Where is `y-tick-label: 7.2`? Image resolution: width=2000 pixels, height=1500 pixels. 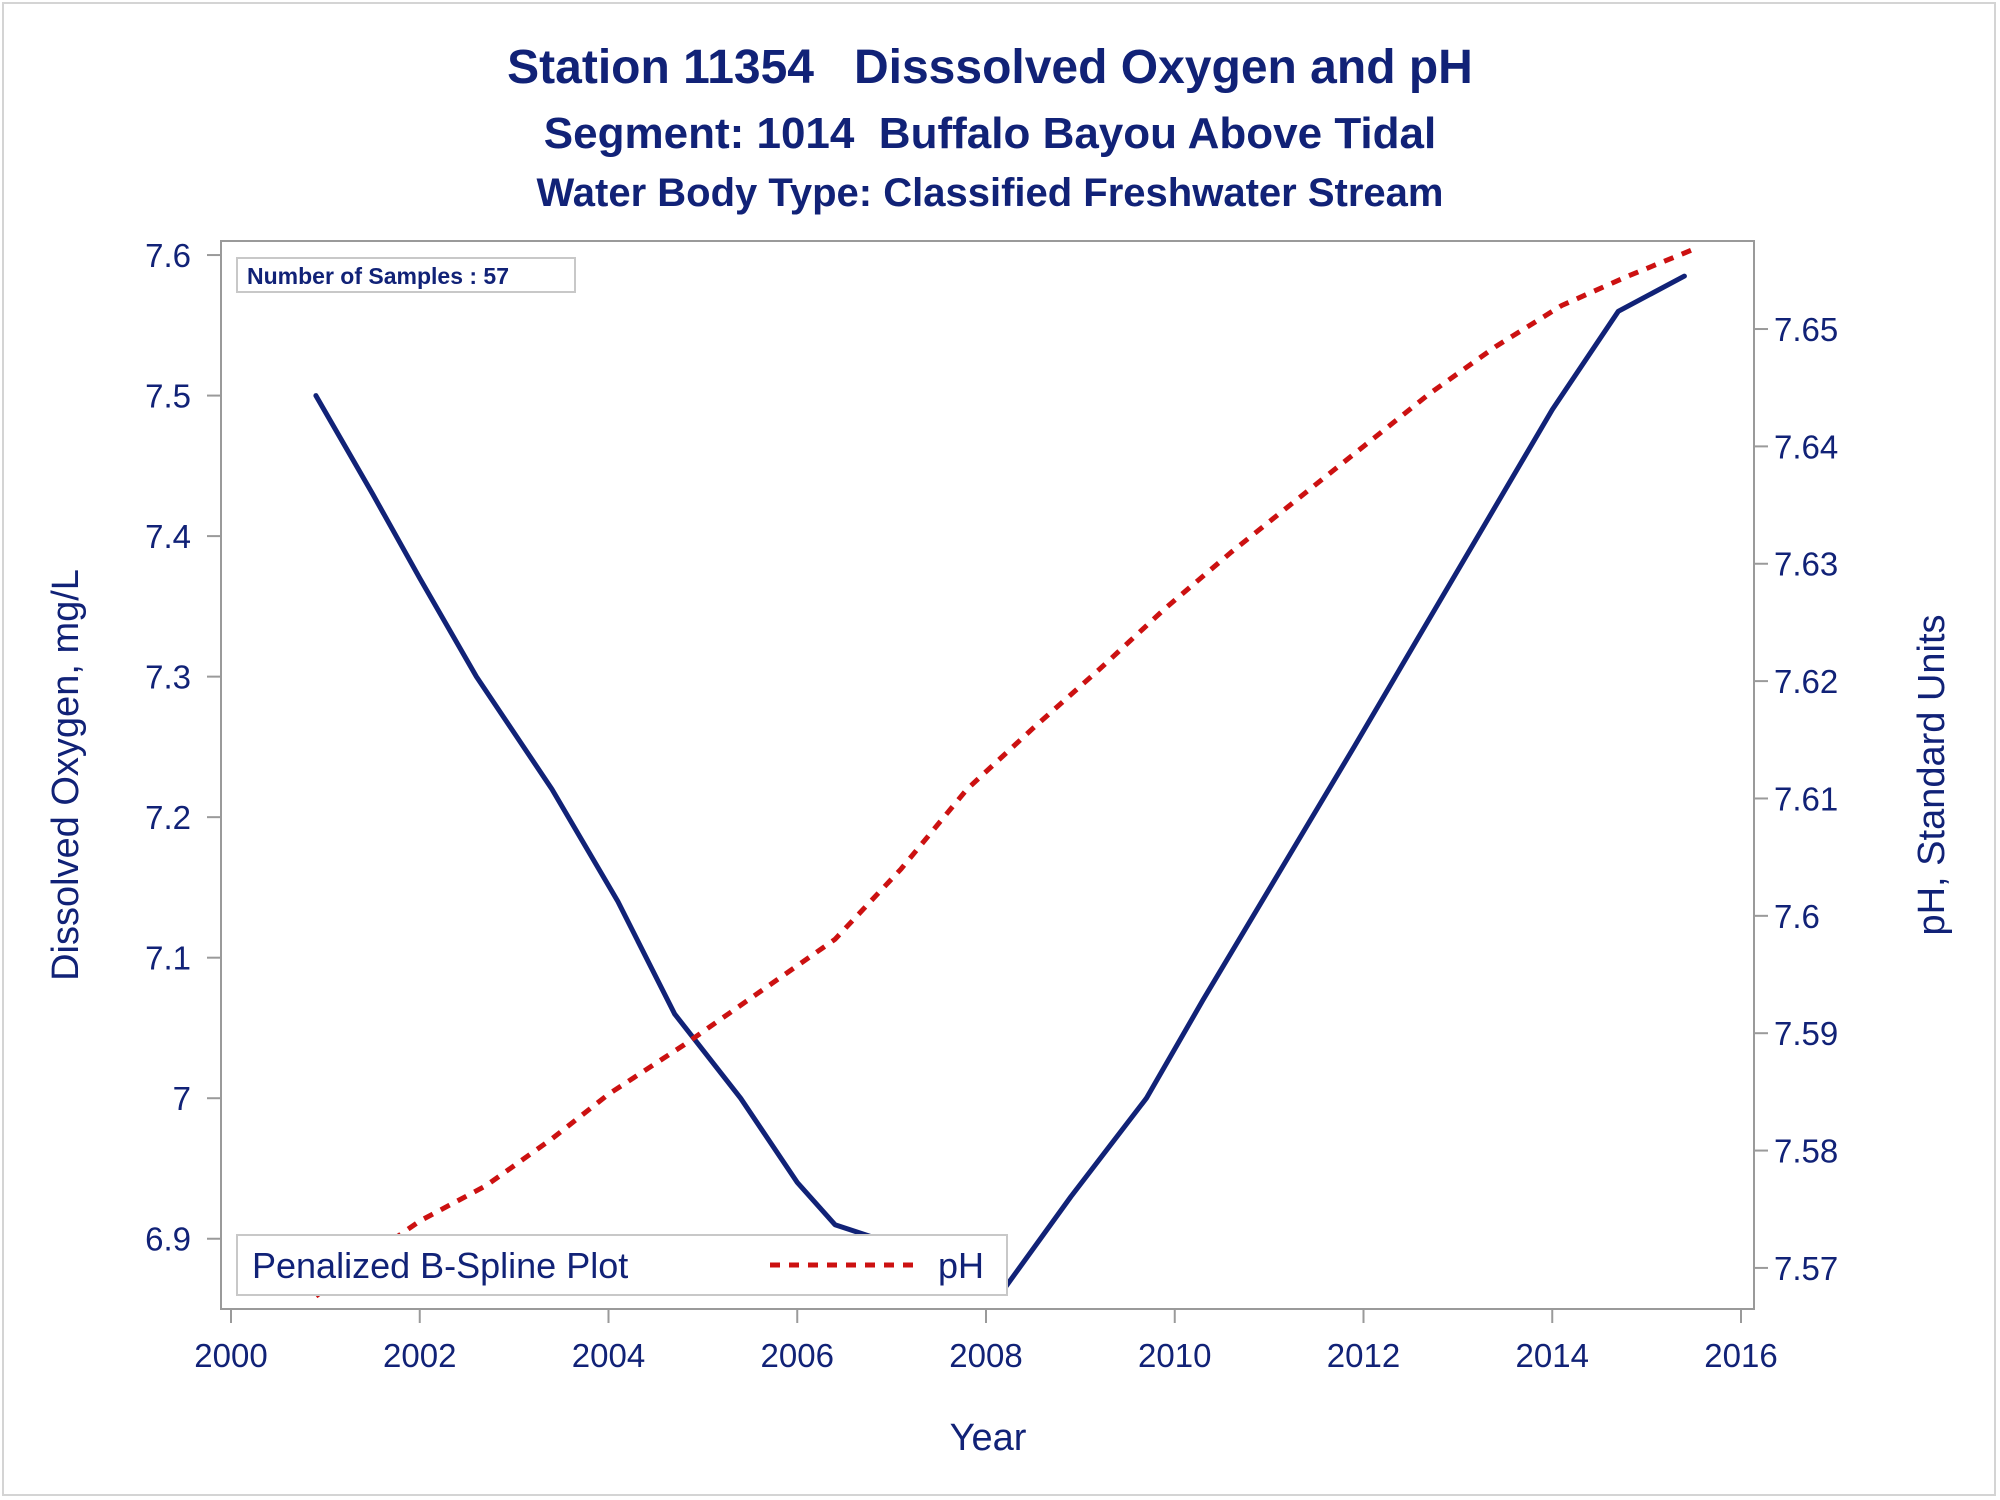 y-tick-label: 7.2 is located at coordinates (168, 817).